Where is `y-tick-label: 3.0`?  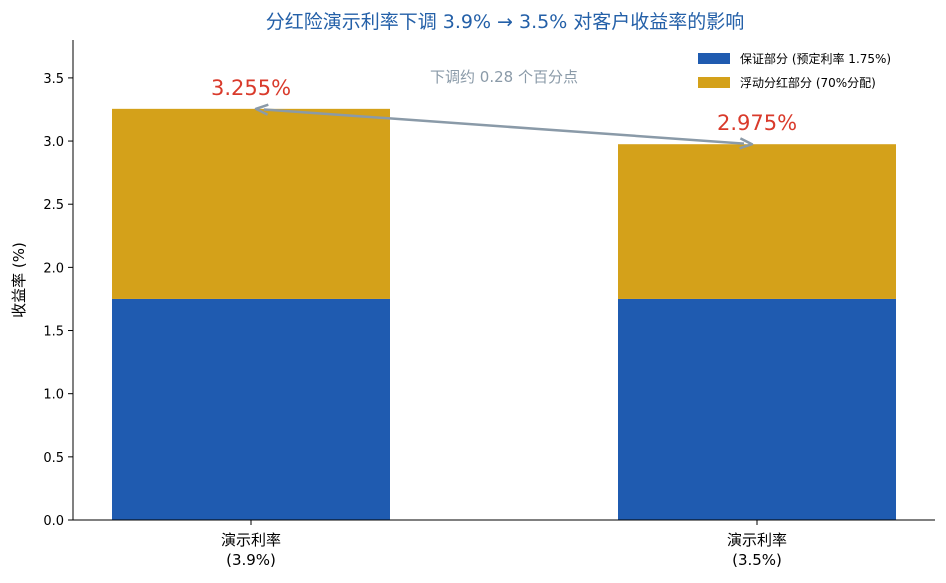 y-tick-label: 3.0 is located at coordinates (53, 142).